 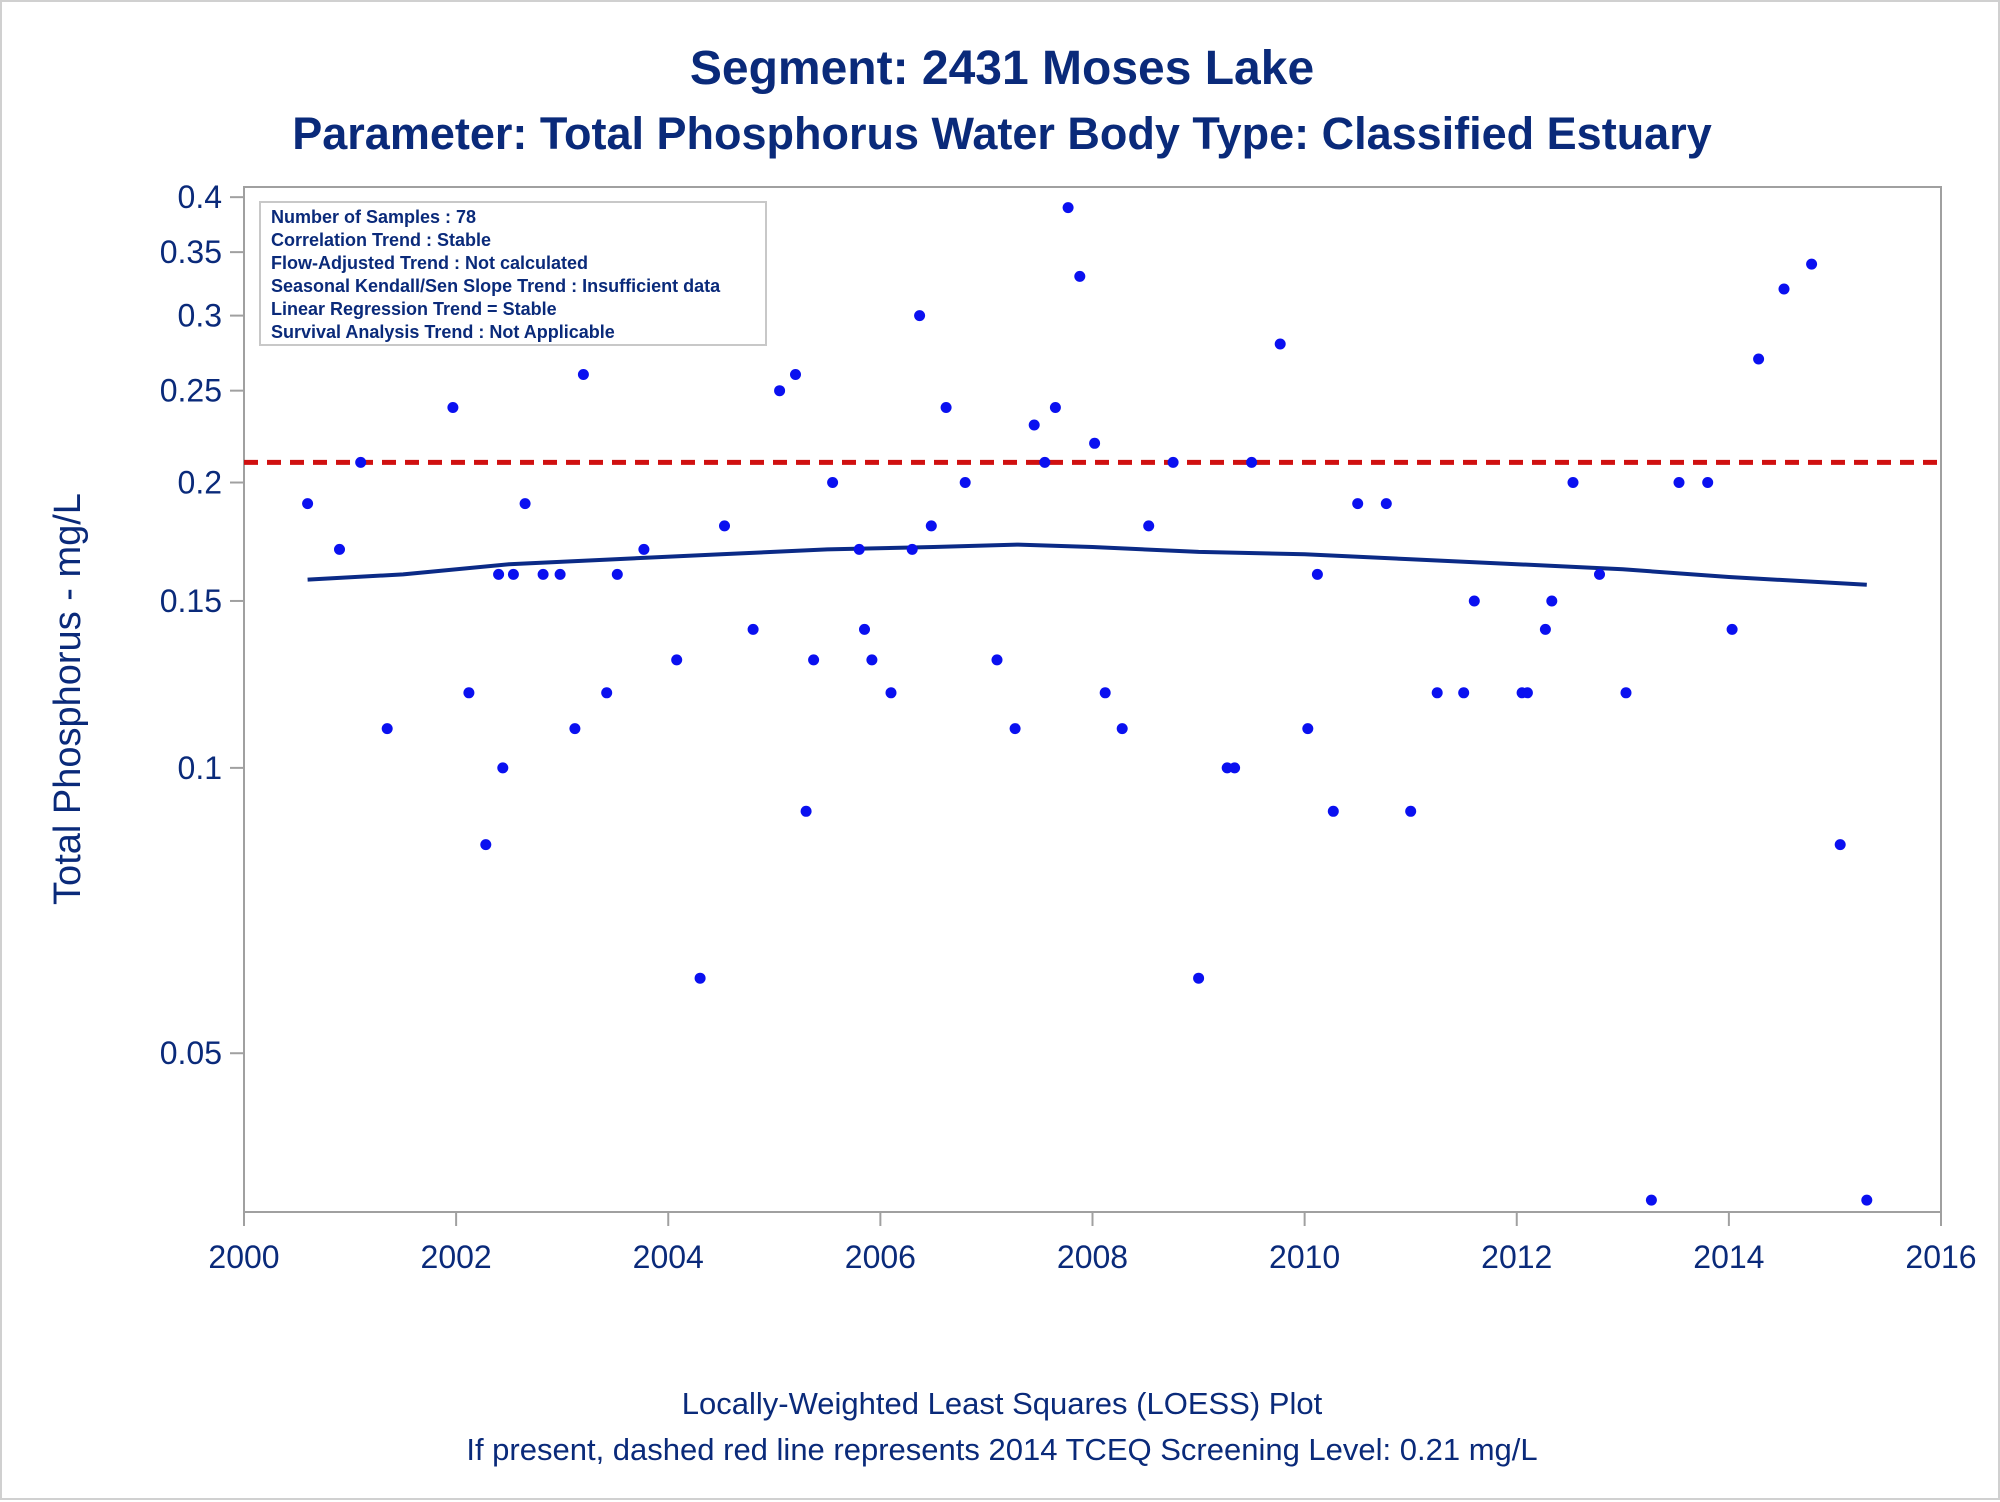 I want to click on info-line-linear-regression: Linear Regression Trend = Stable, so click(x=414, y=309).